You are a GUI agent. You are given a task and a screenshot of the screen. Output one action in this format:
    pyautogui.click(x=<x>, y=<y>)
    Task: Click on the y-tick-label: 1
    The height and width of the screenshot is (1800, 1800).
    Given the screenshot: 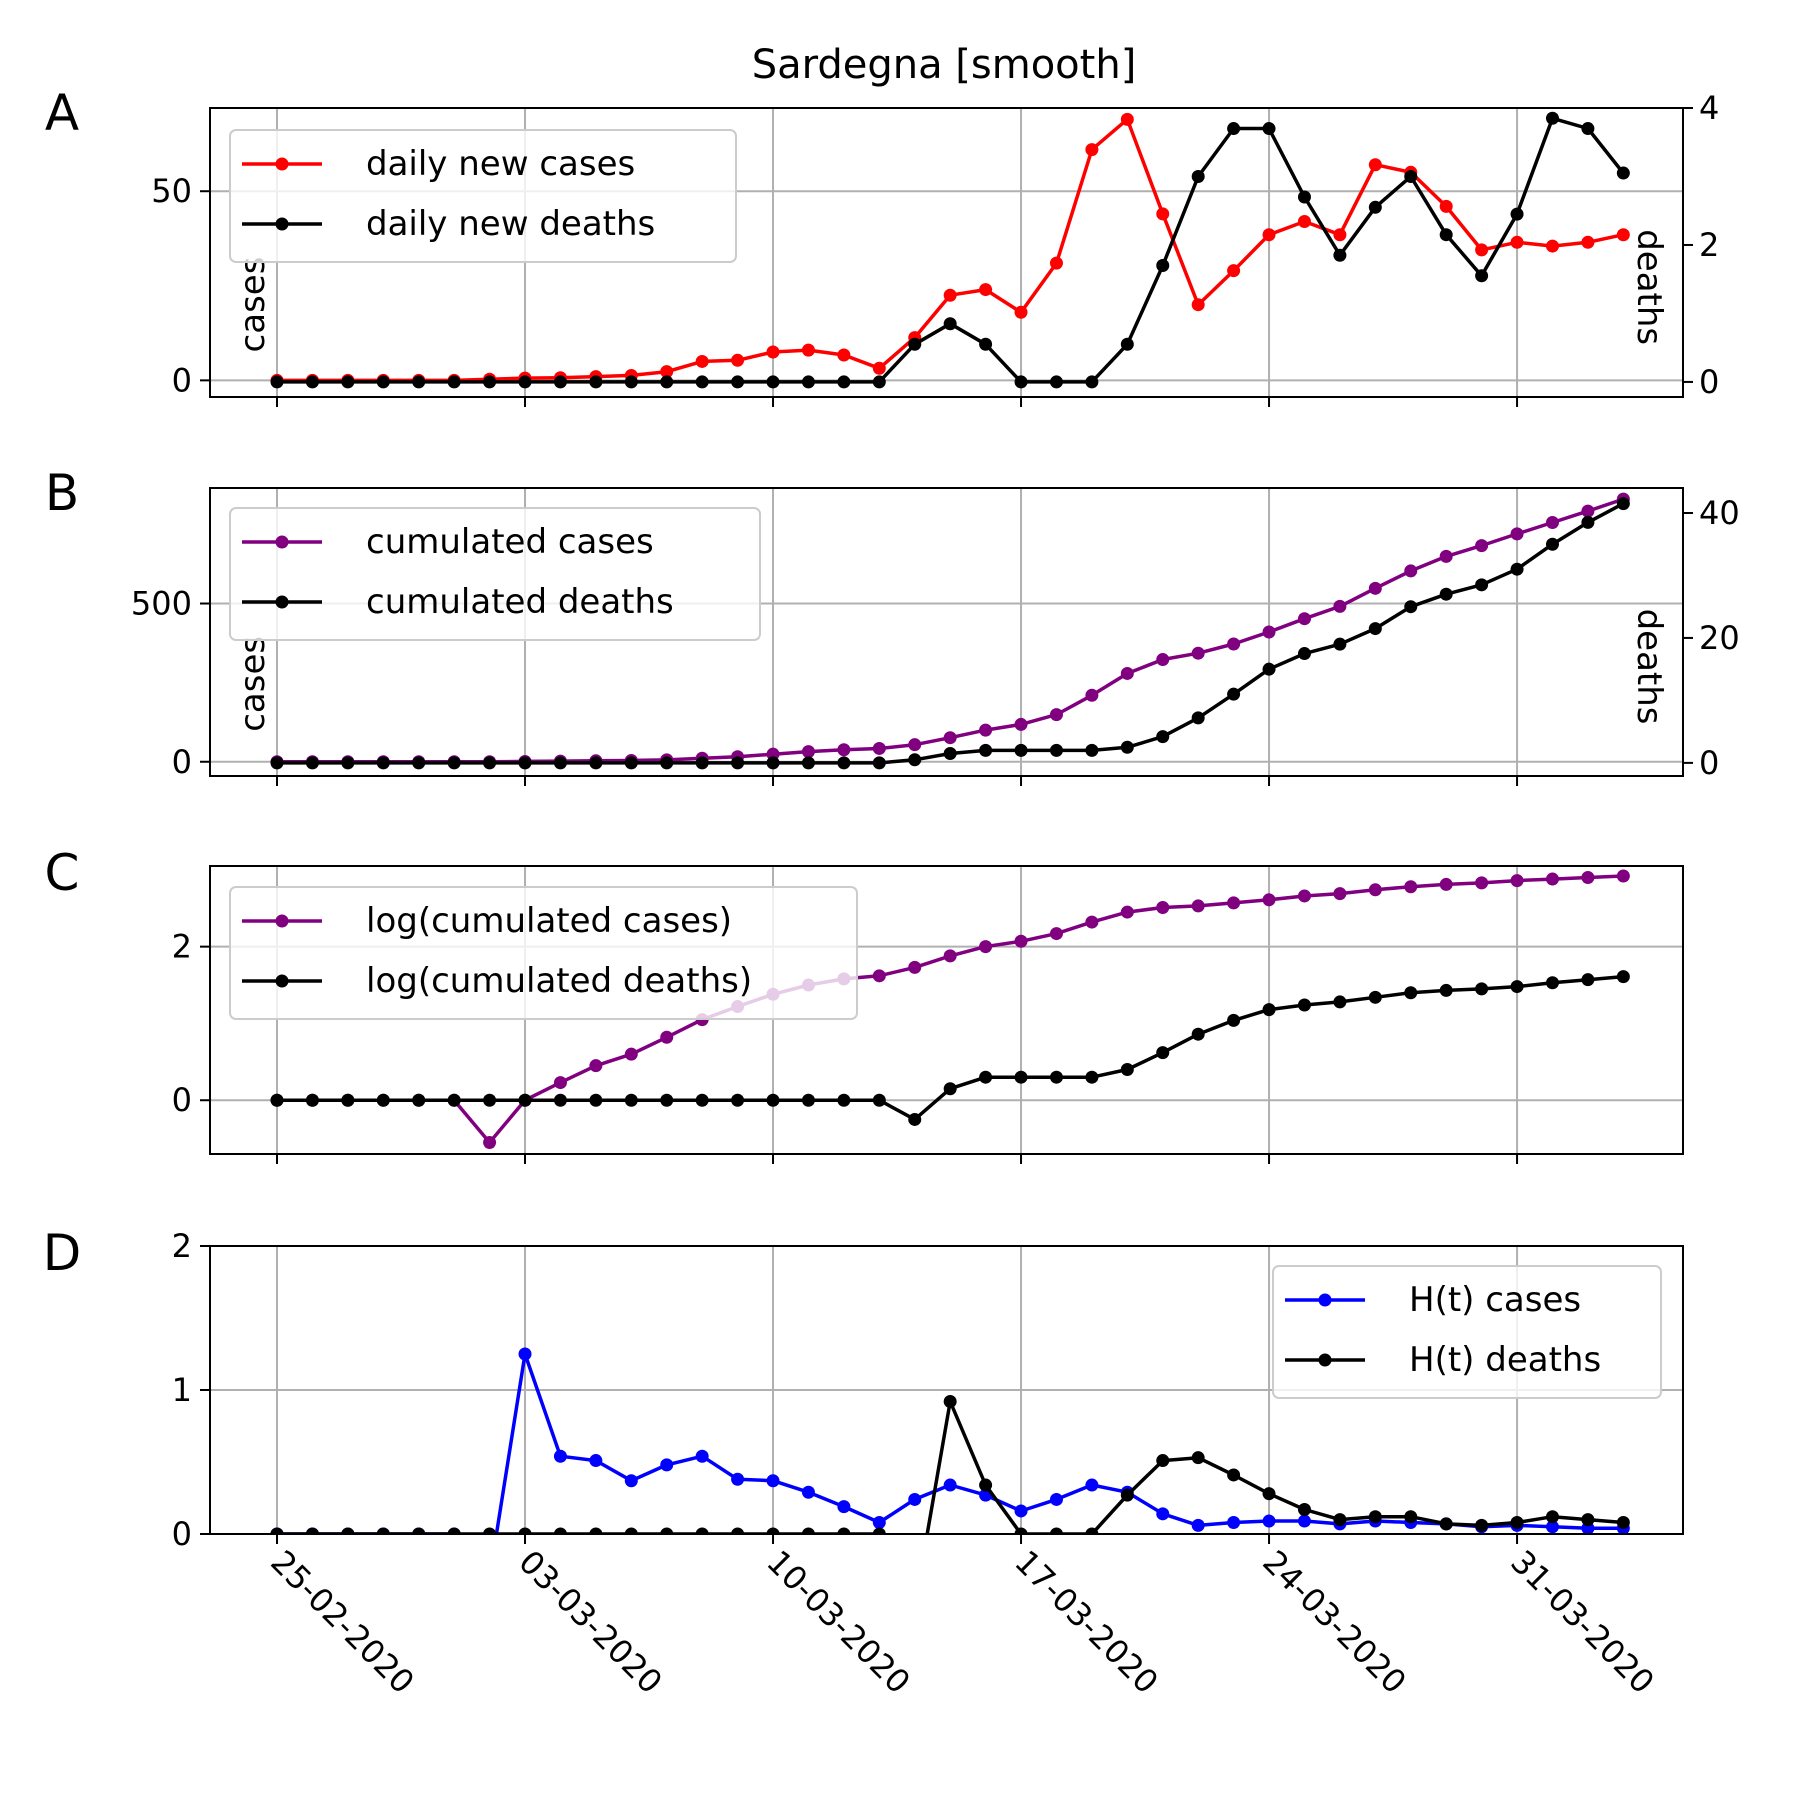 What is the action you would take?
    pyautogui.click(x=182, y=1390)
    